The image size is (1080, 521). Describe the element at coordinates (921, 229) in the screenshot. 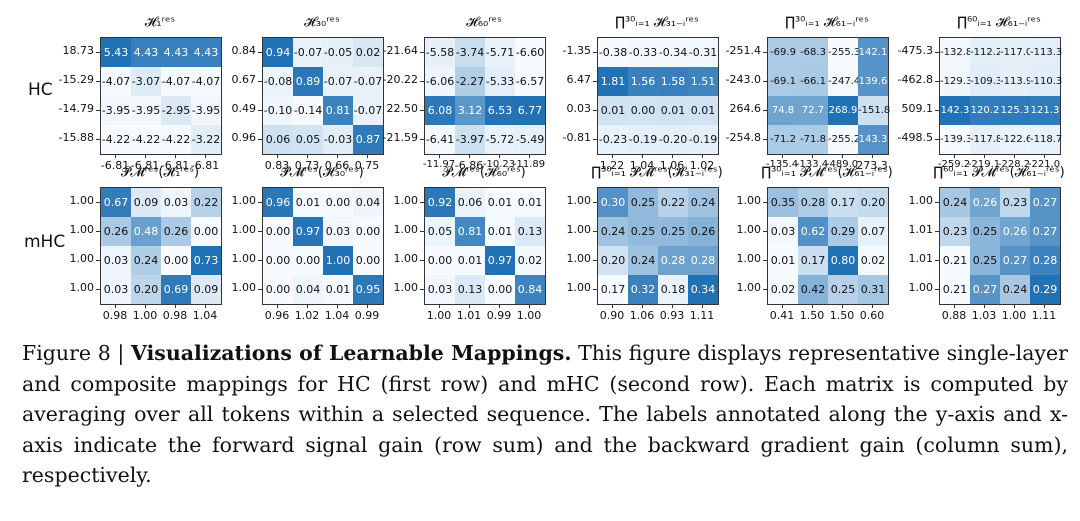

I see `row-sum-label: 1.01` at that location.